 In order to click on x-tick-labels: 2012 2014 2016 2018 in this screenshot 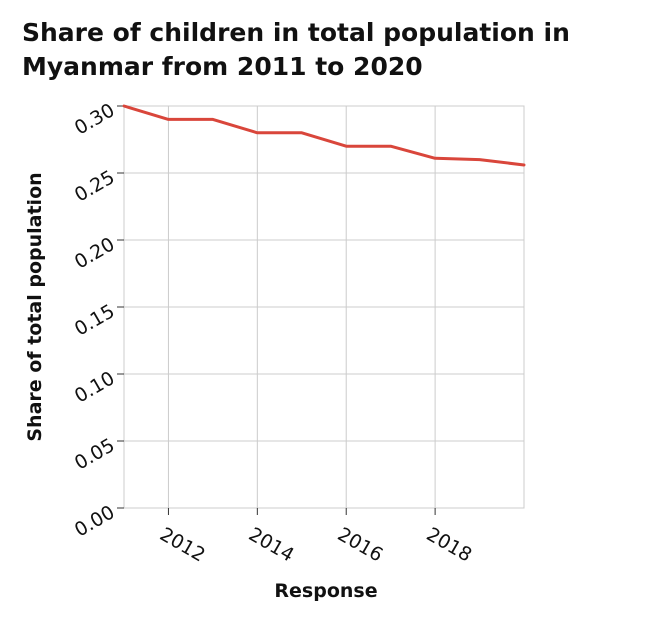, I will do `click(316, 544)`.